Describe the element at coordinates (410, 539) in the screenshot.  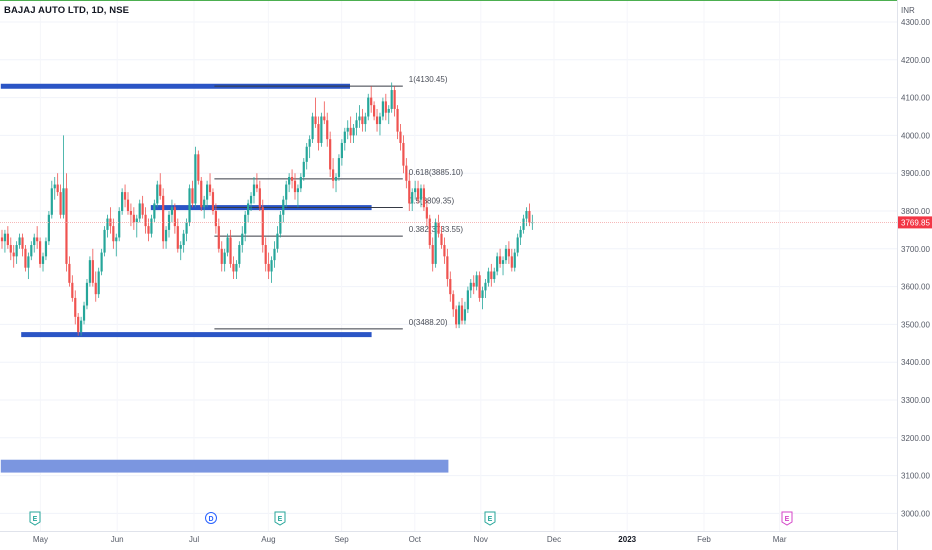
I see `time-axis: May Jun Jul Aug Sep Oct Nov Dec 2023 Feb Mar` at that location.